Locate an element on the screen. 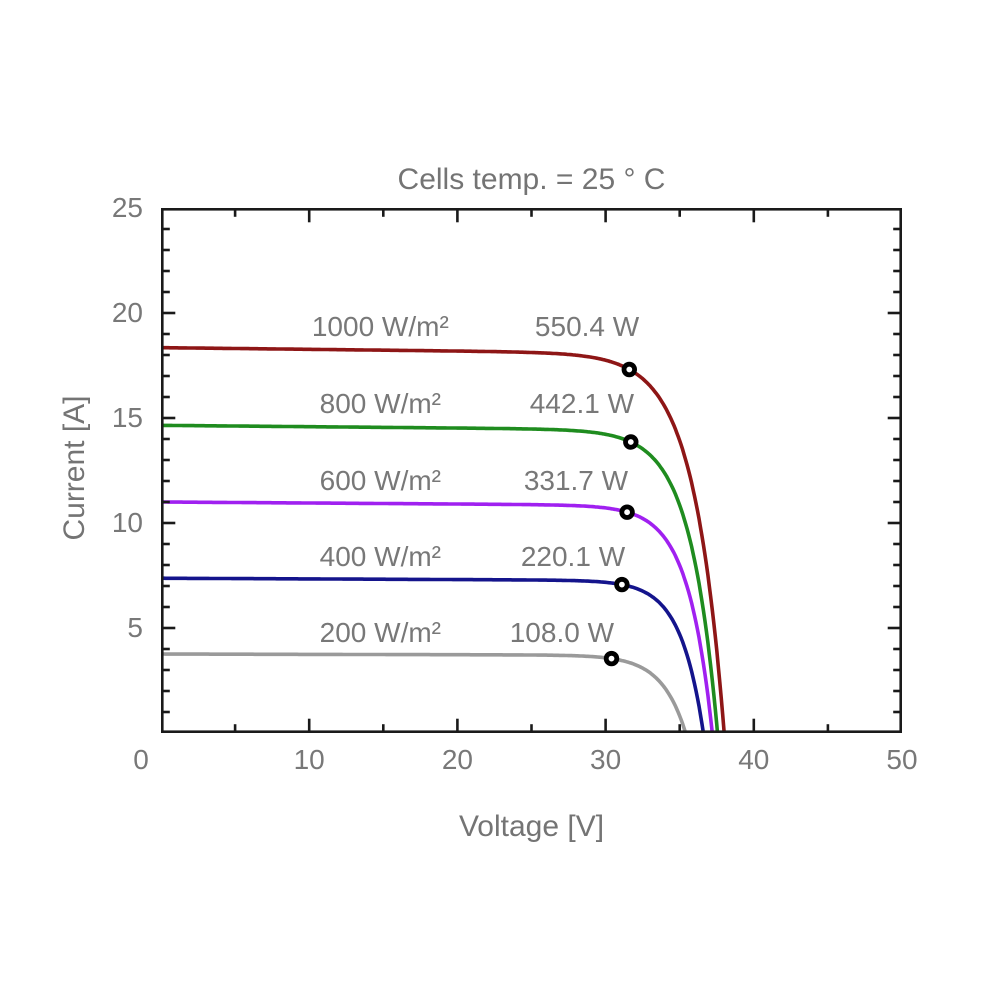 The image size is (1000, 1000). irradiance-label-200: 200 W/m² is located at coordinates (380, 633).